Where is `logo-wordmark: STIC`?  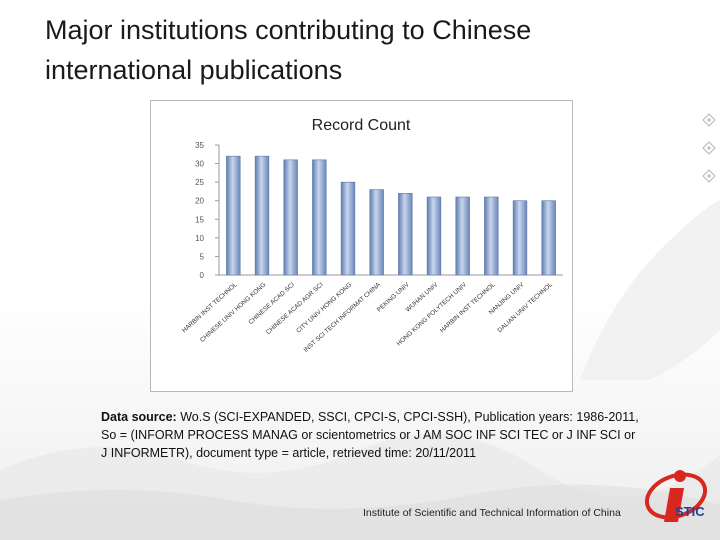 logo-wordmark: STIC is located at coordinates (690, 511).